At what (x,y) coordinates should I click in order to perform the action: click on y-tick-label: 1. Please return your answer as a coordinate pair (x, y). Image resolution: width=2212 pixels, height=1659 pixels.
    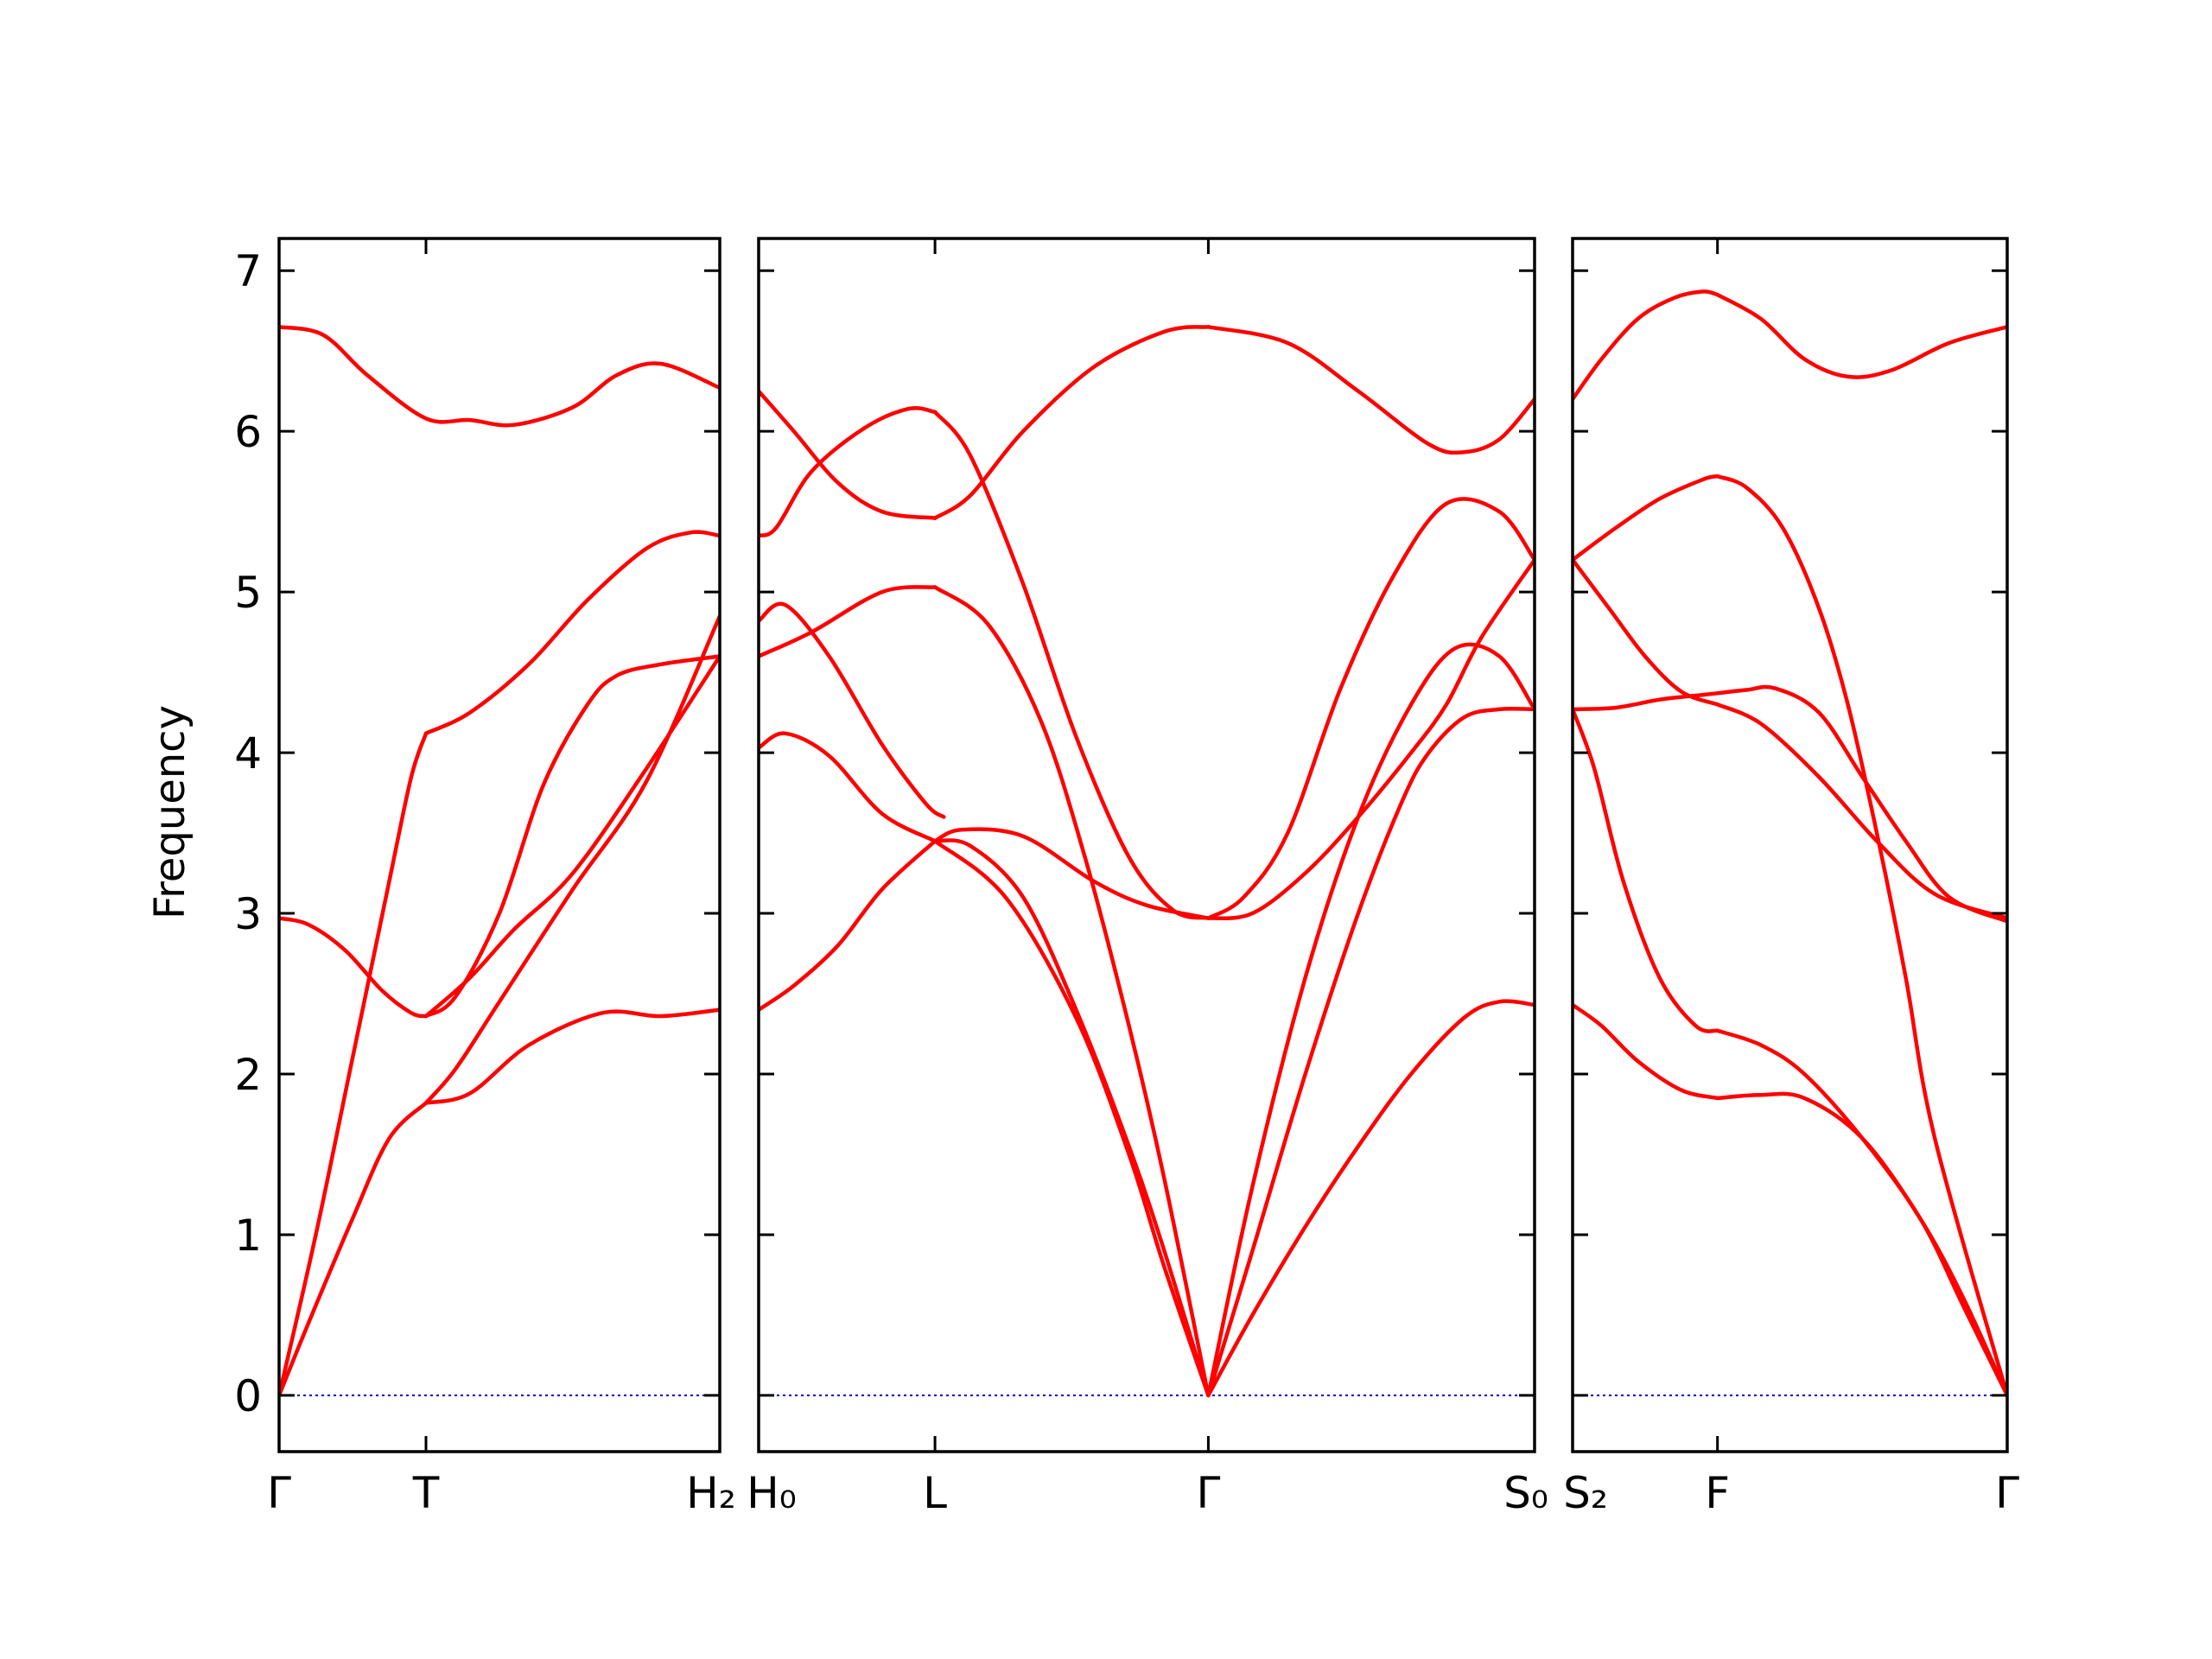
    Looking at the image, I should click on (248, 1236).